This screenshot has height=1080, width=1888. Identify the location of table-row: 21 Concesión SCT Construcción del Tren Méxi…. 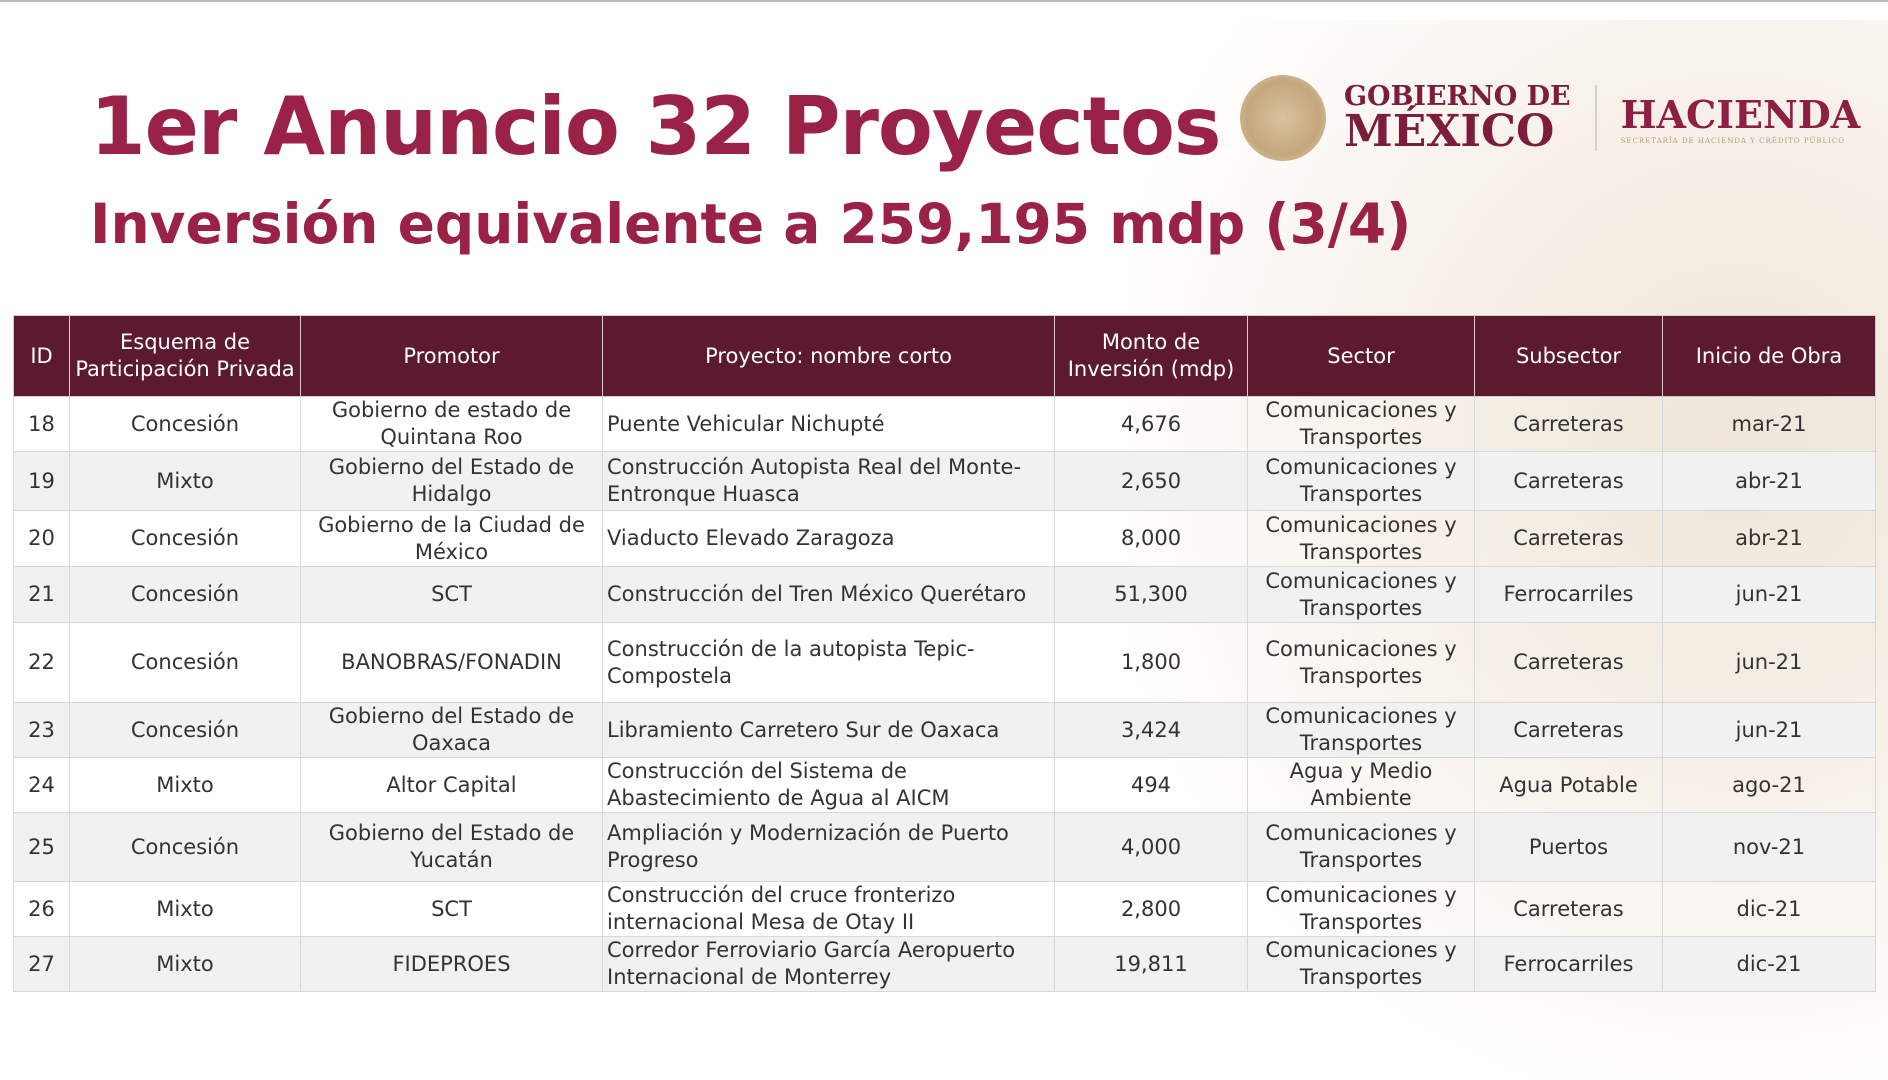
(944, 594).